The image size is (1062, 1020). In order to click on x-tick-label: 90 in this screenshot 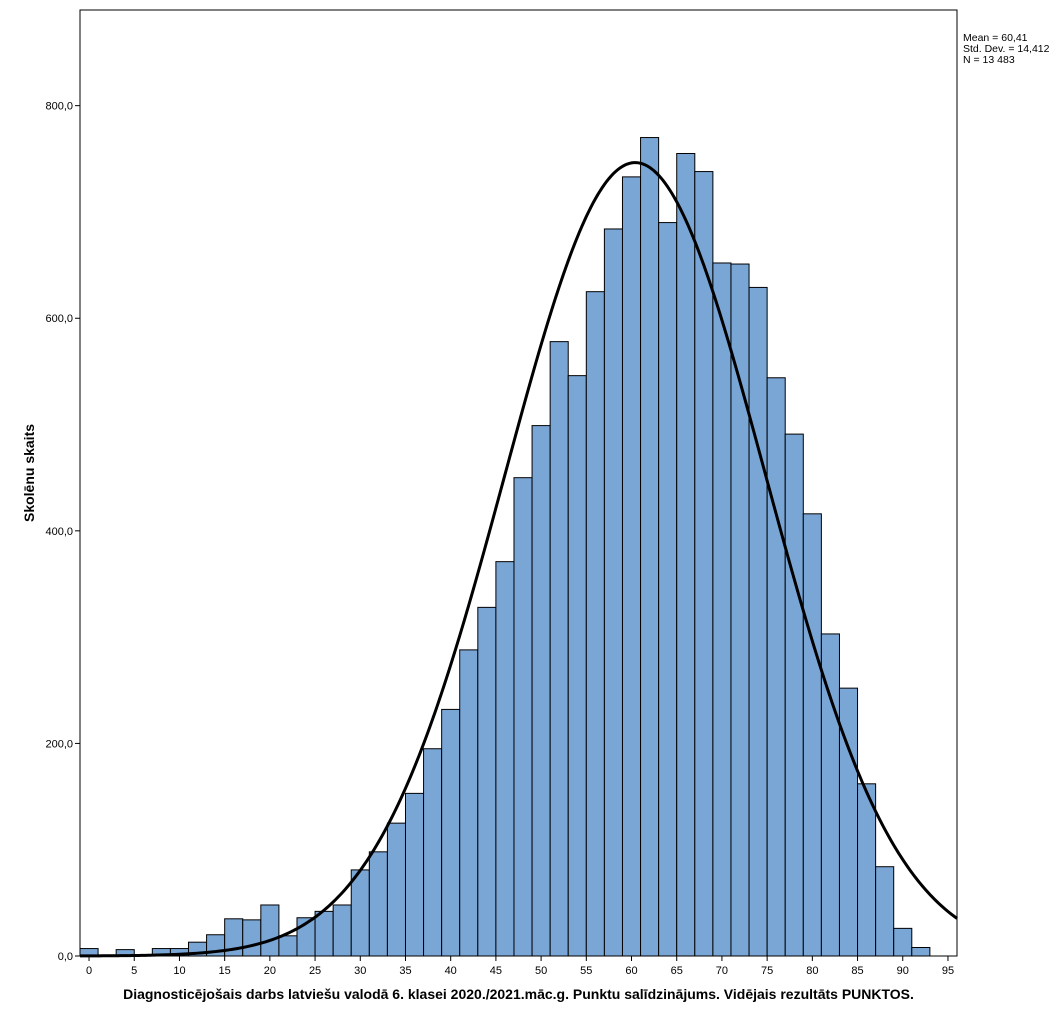, I will do `click(903, 971)`.